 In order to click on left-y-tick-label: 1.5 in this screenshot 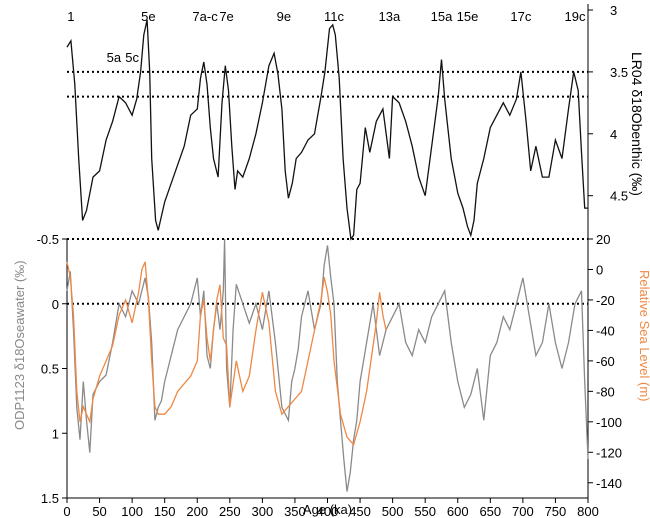, I will do `click(50, 498)`.